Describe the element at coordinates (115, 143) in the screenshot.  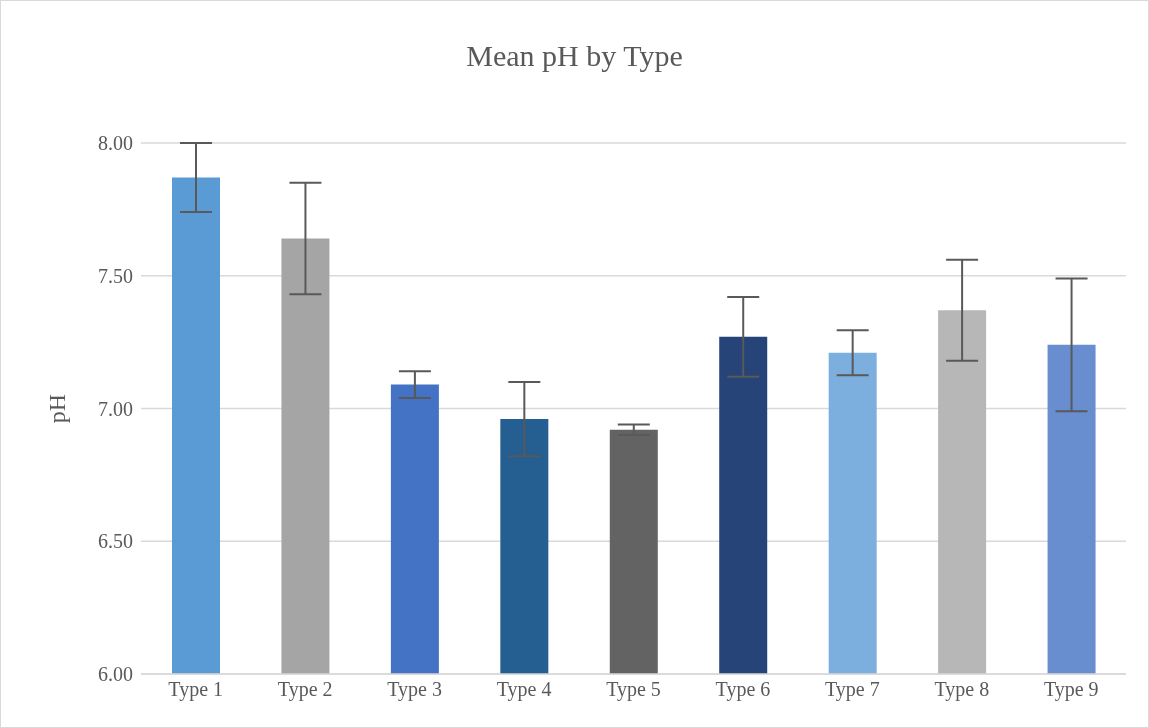
I see `y-tick-label: 8.00` at that location.